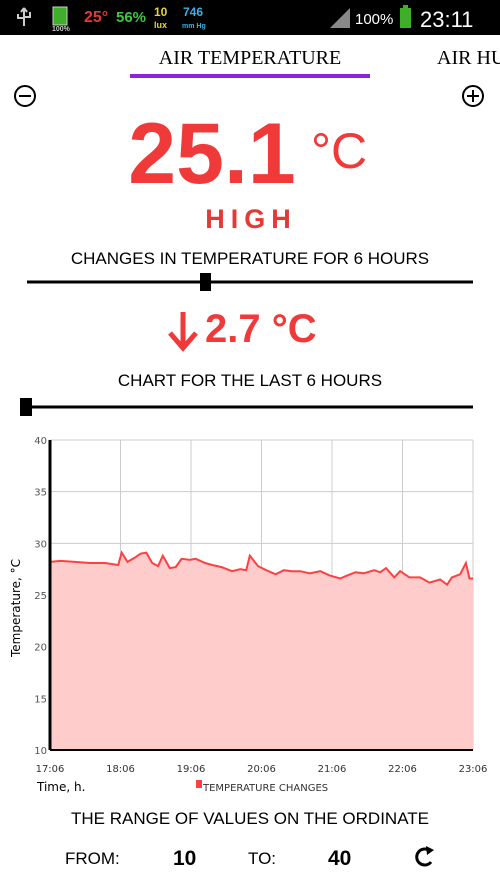 Image resolution: width=500 pixels, height=889 pixels. Describe the element at coordinates (16, 608) in the screenshot. I see `y-axis-label: Temperature, °C` at that location.